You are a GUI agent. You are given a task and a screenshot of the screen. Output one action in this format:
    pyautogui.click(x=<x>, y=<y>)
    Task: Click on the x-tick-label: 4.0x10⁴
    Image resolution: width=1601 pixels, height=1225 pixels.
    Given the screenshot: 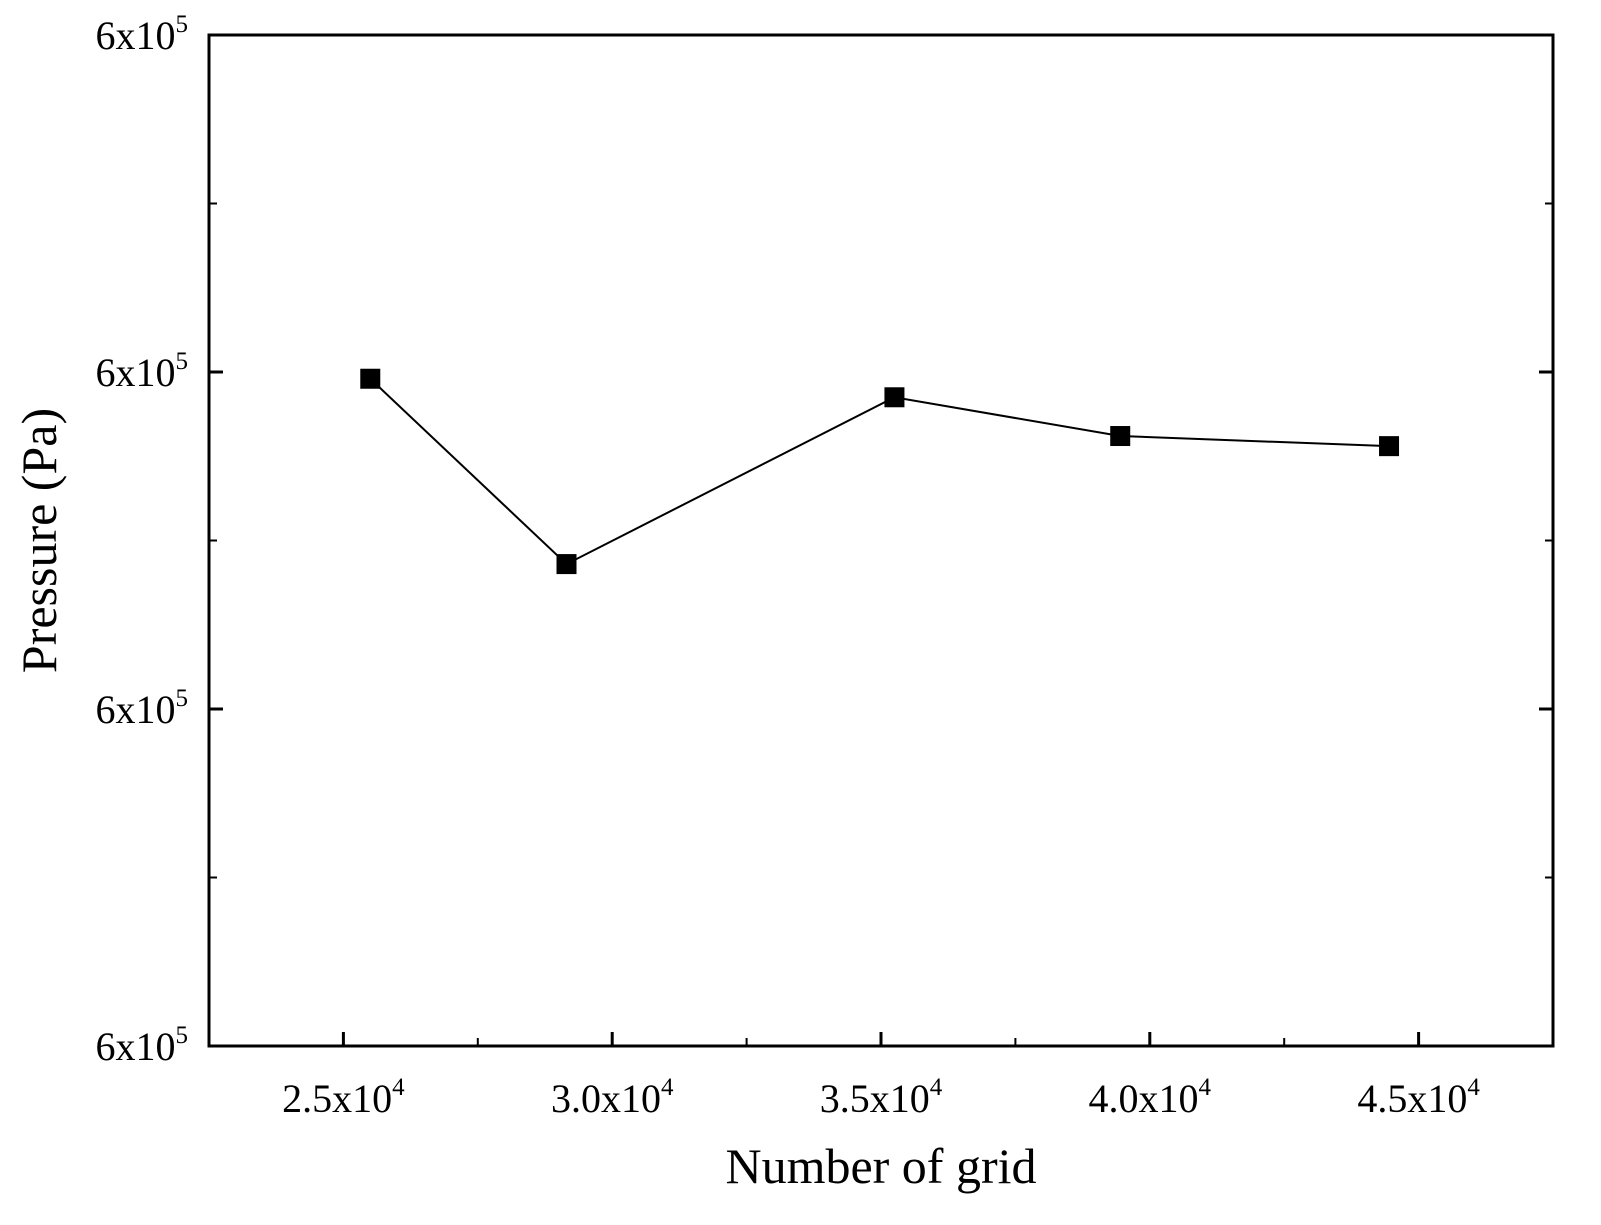 What is the action you would take?
    pyautogui.click(x=1150, y=1097)
    